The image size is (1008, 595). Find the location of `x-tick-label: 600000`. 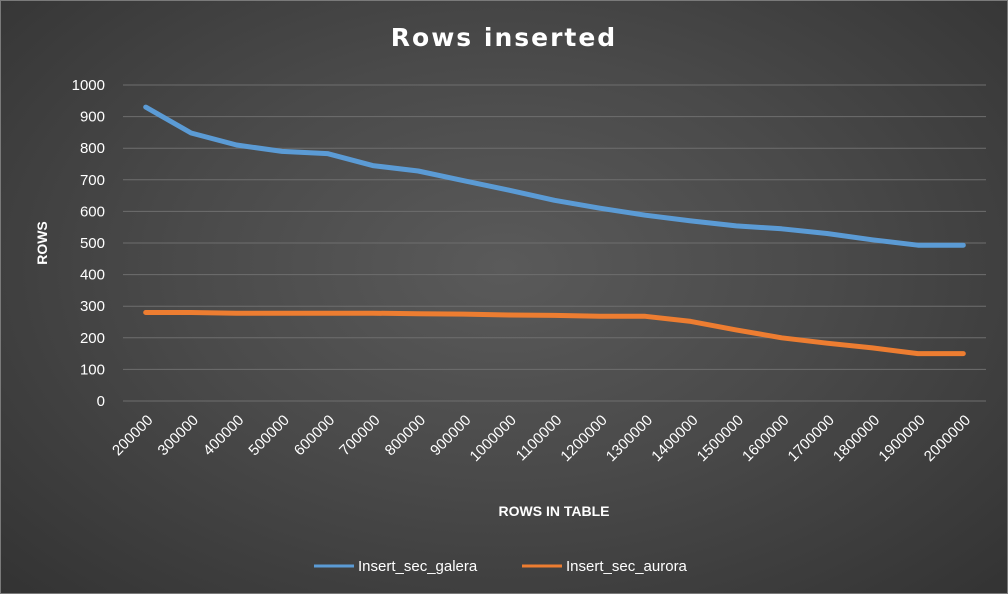

x-tick-label: 600000 is located at coordinates (314, 435).